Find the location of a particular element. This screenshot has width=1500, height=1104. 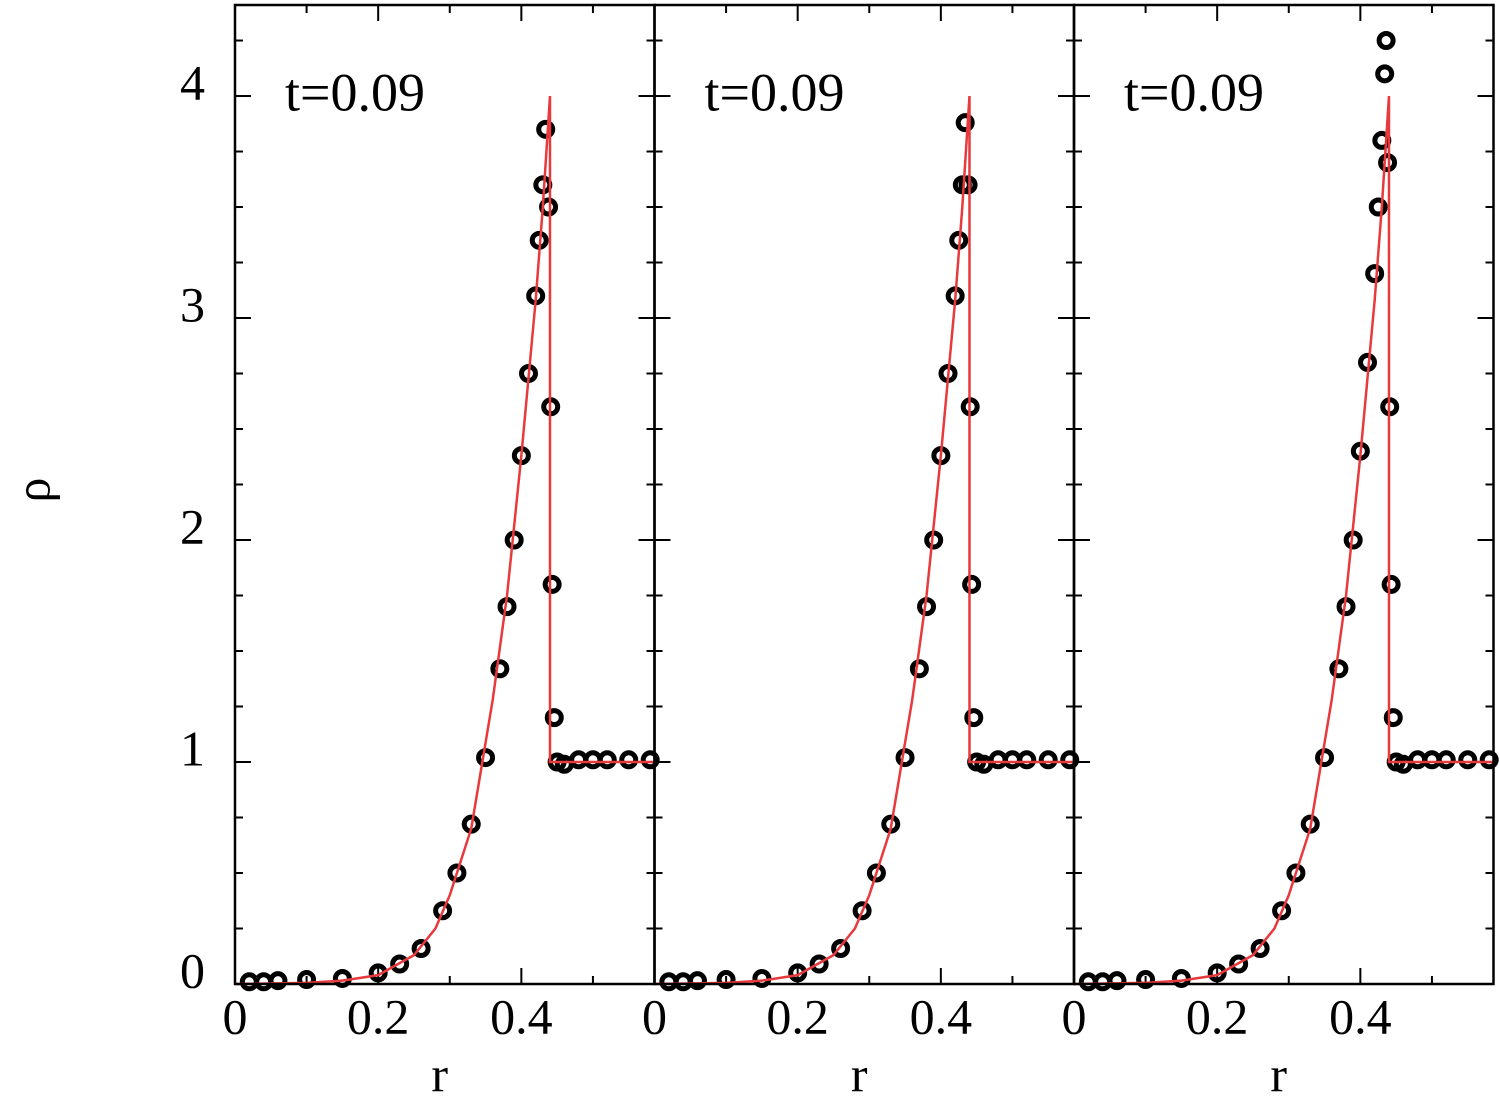

y-tick-label: 0 is located at coordinates (192, 970).